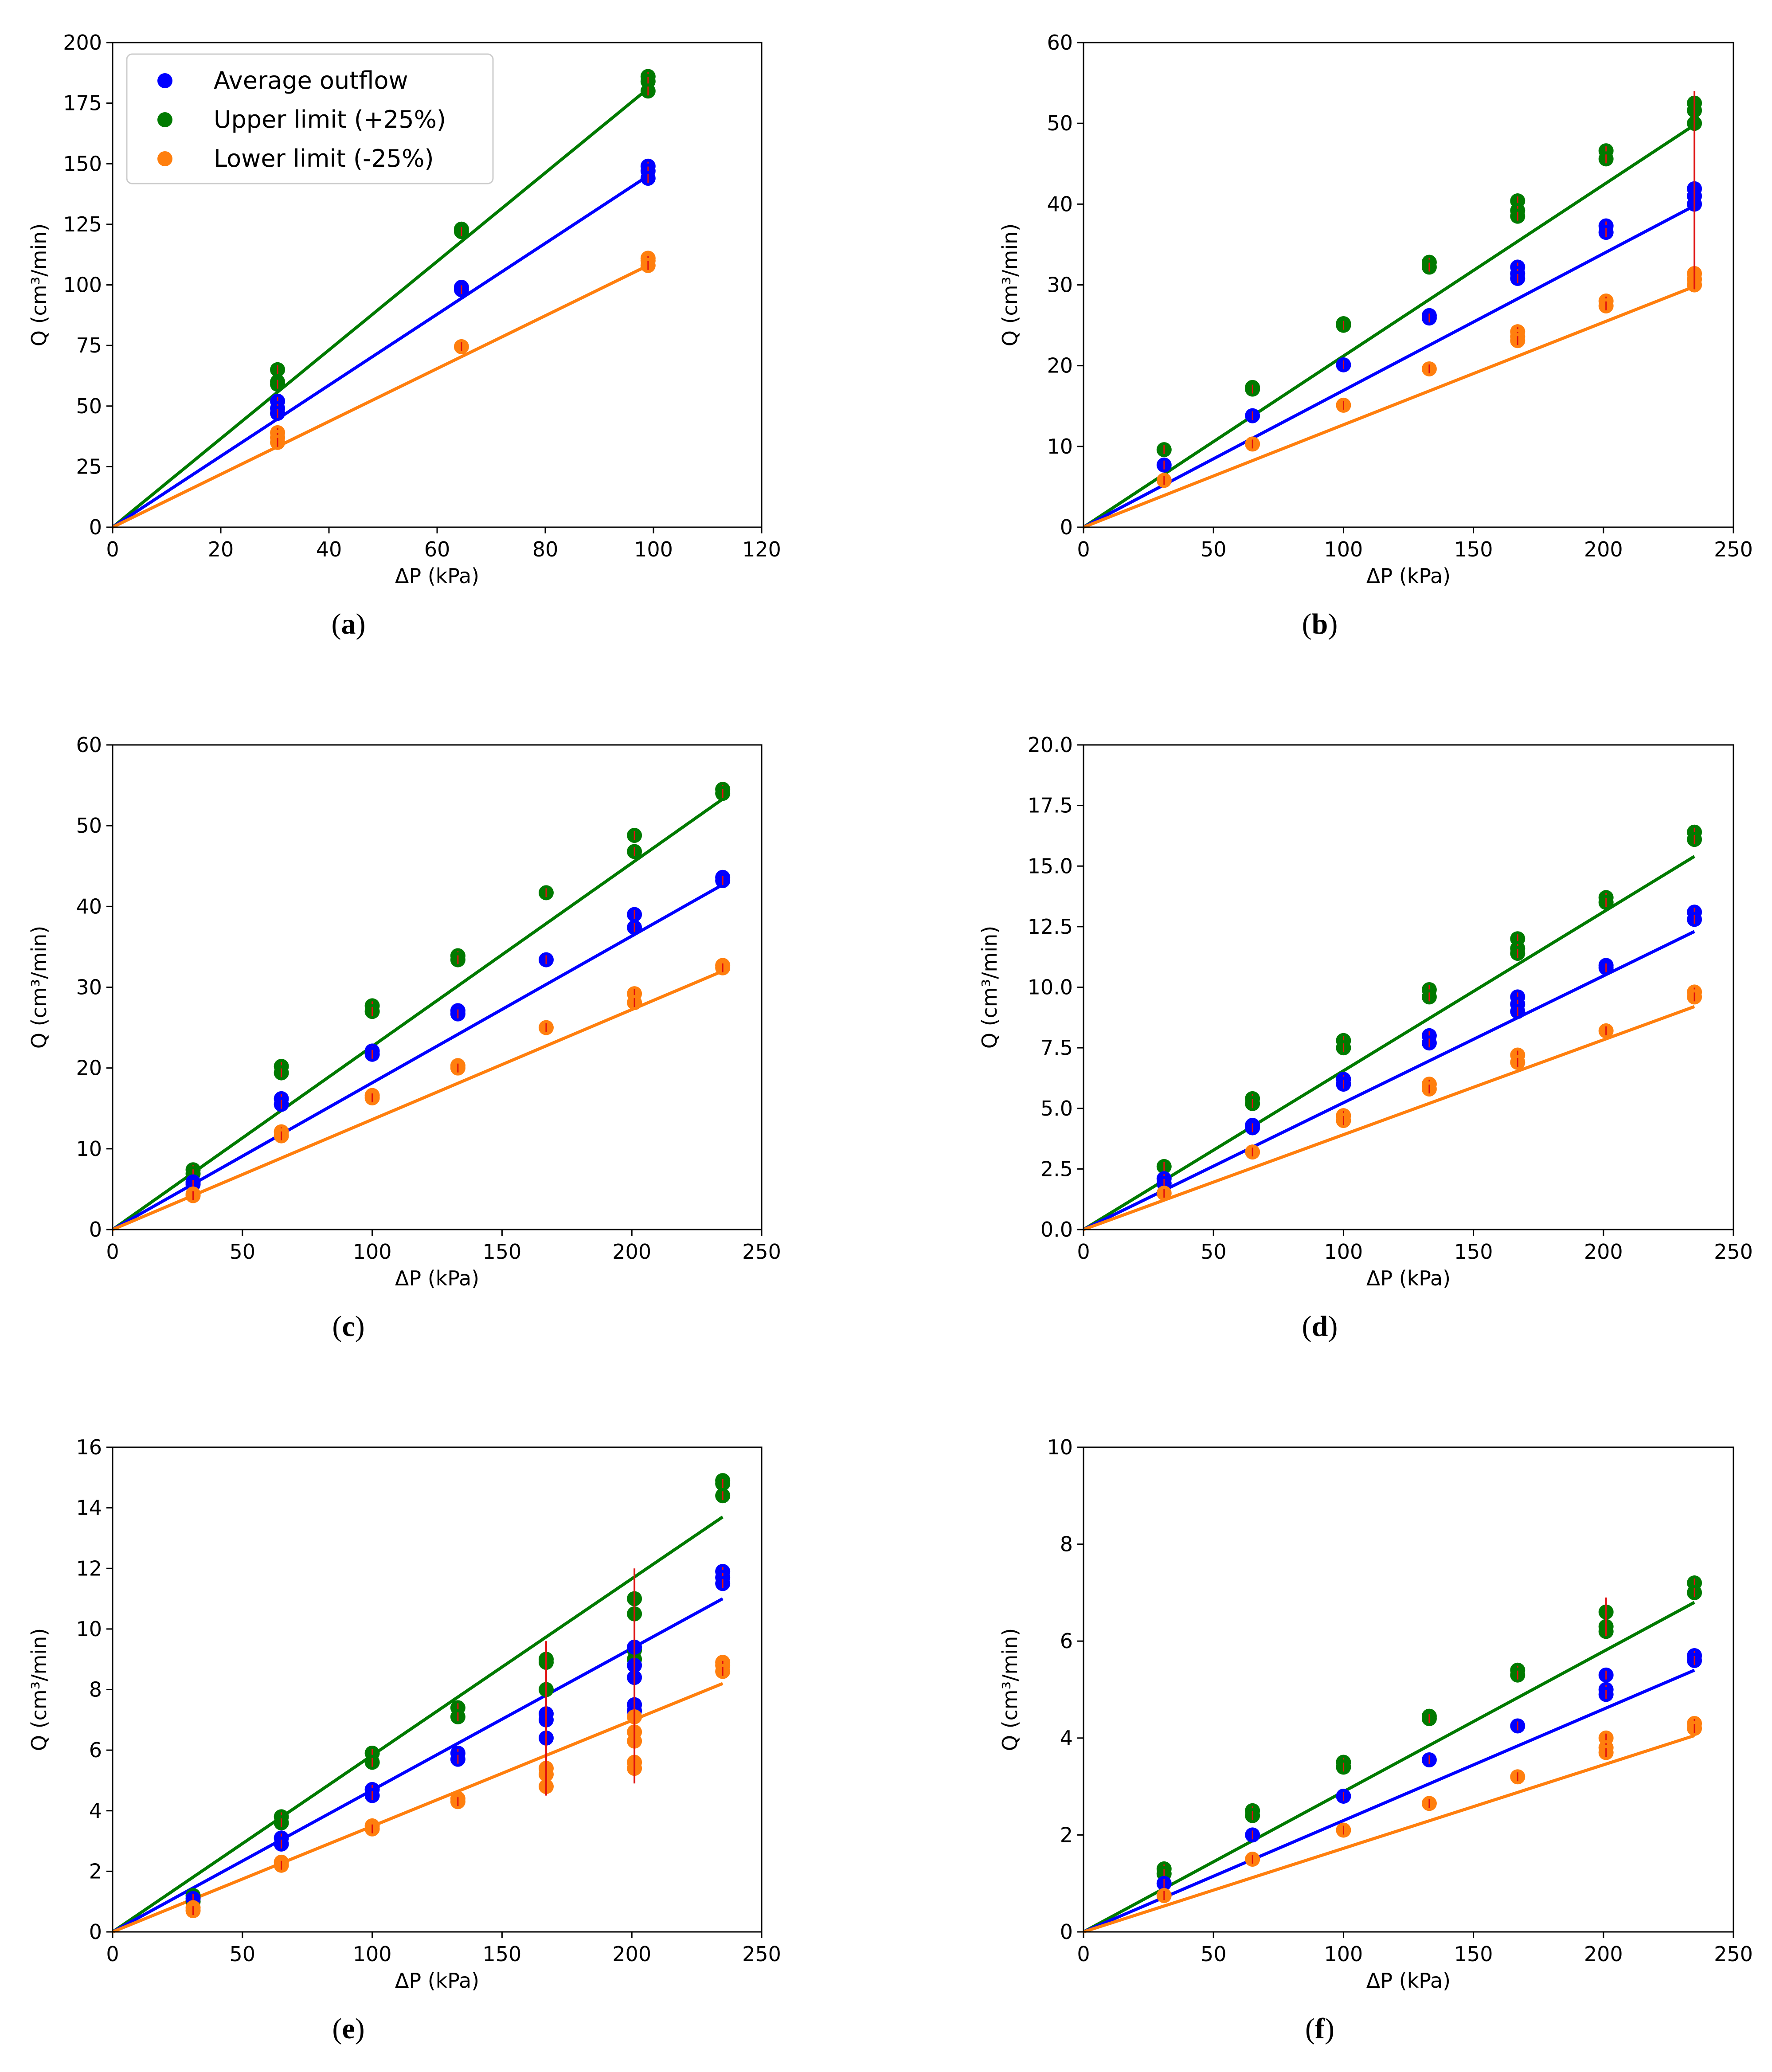 The width and height of the screenshot is (1772, 2072). I want to click on y-tick-label: 16, so click(89, 1447).